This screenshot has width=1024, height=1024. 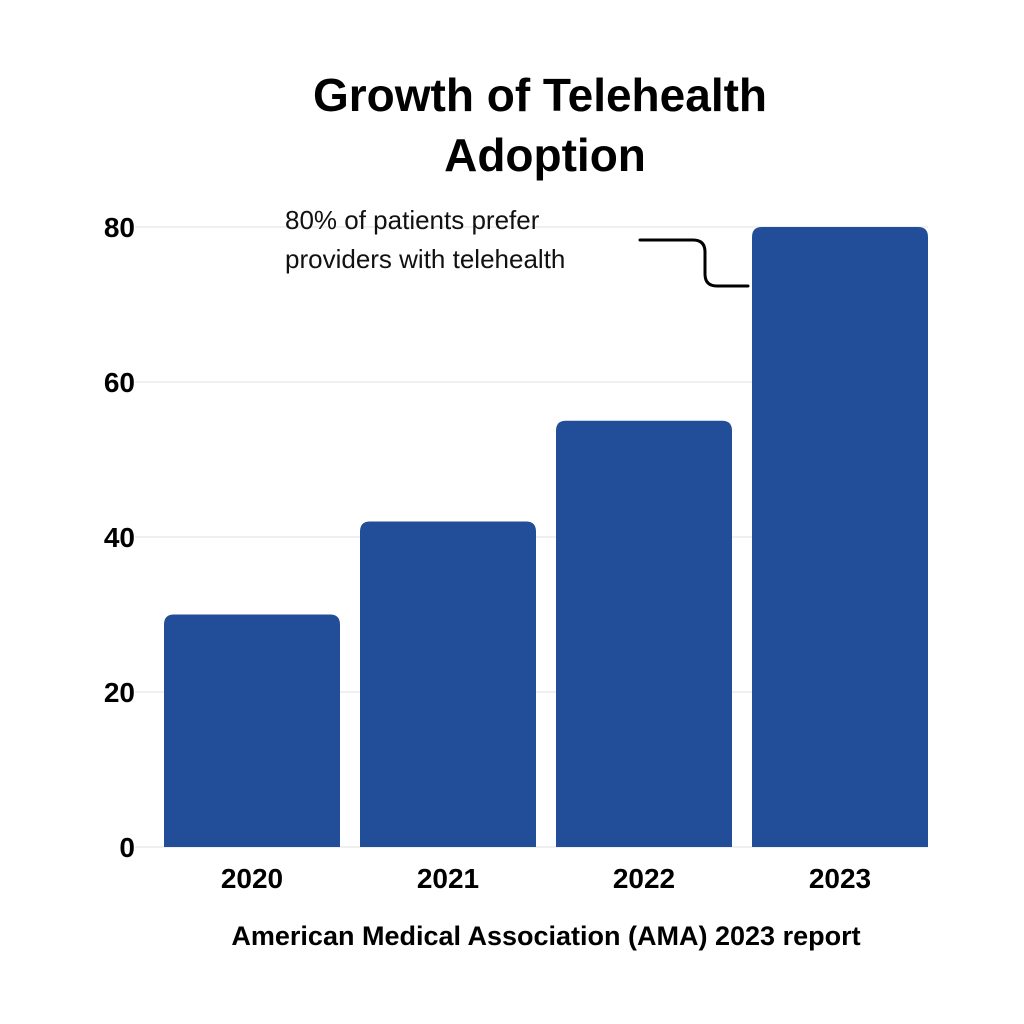 What do you see at coordinates (448, 684) in the screenshot?
I see `bar-2021` at bounding box center [448, 684].